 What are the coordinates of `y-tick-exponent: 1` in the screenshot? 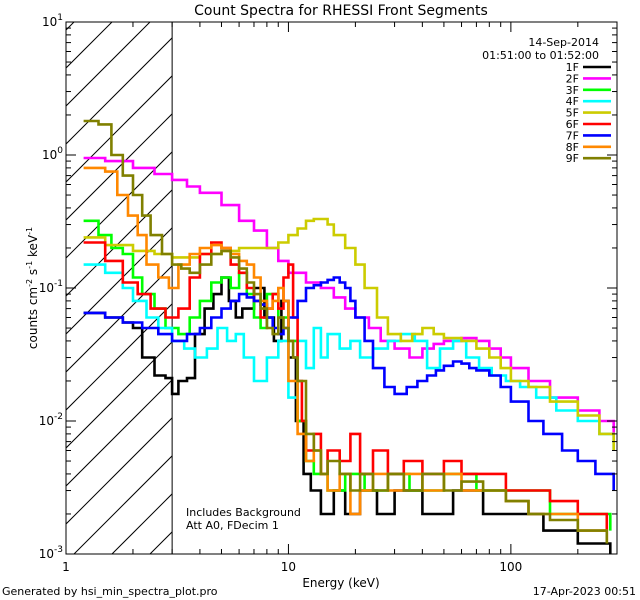 It's located at (60, 18).